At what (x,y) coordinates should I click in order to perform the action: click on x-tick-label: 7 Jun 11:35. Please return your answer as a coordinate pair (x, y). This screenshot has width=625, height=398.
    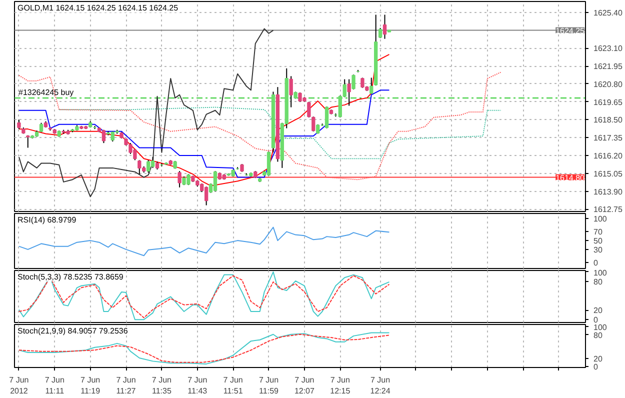
    Looking at the image, I should click on (162, 386).